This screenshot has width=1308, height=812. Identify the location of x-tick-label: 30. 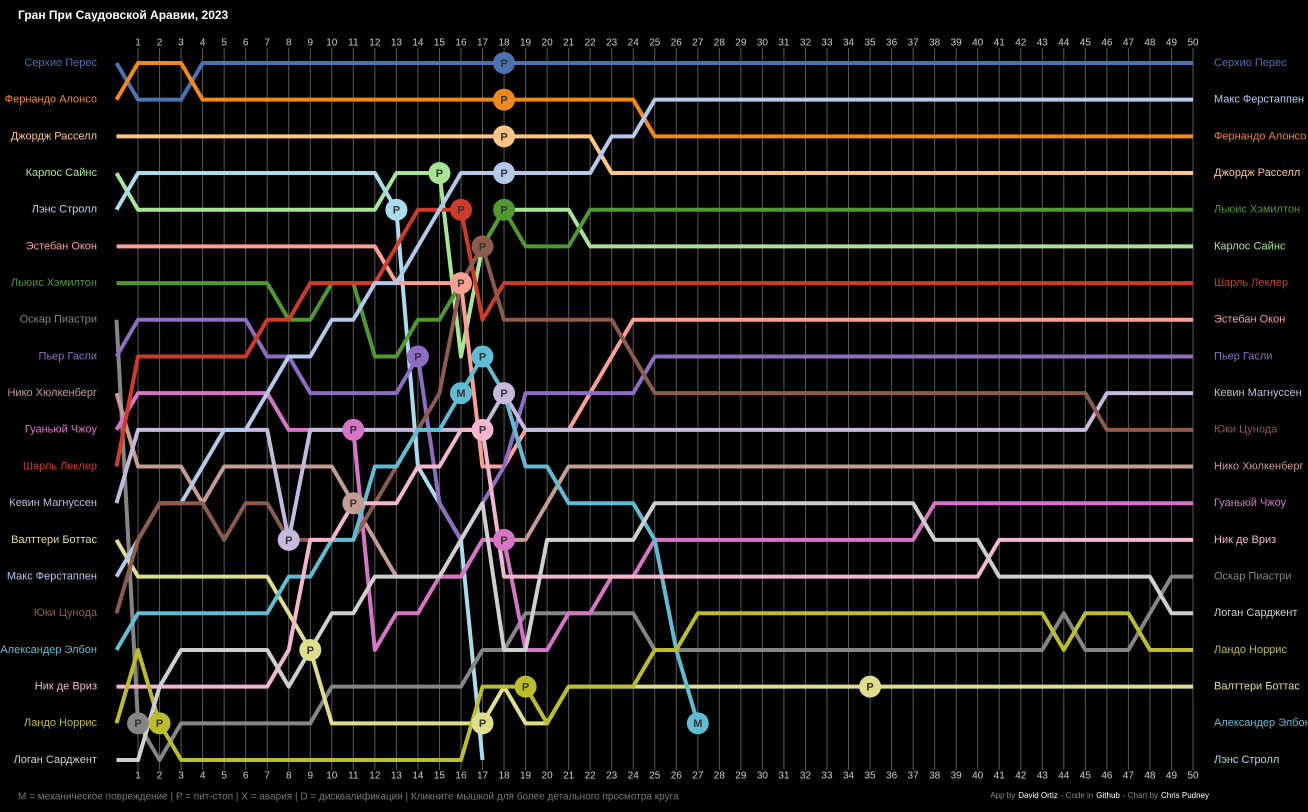
(763, 776).